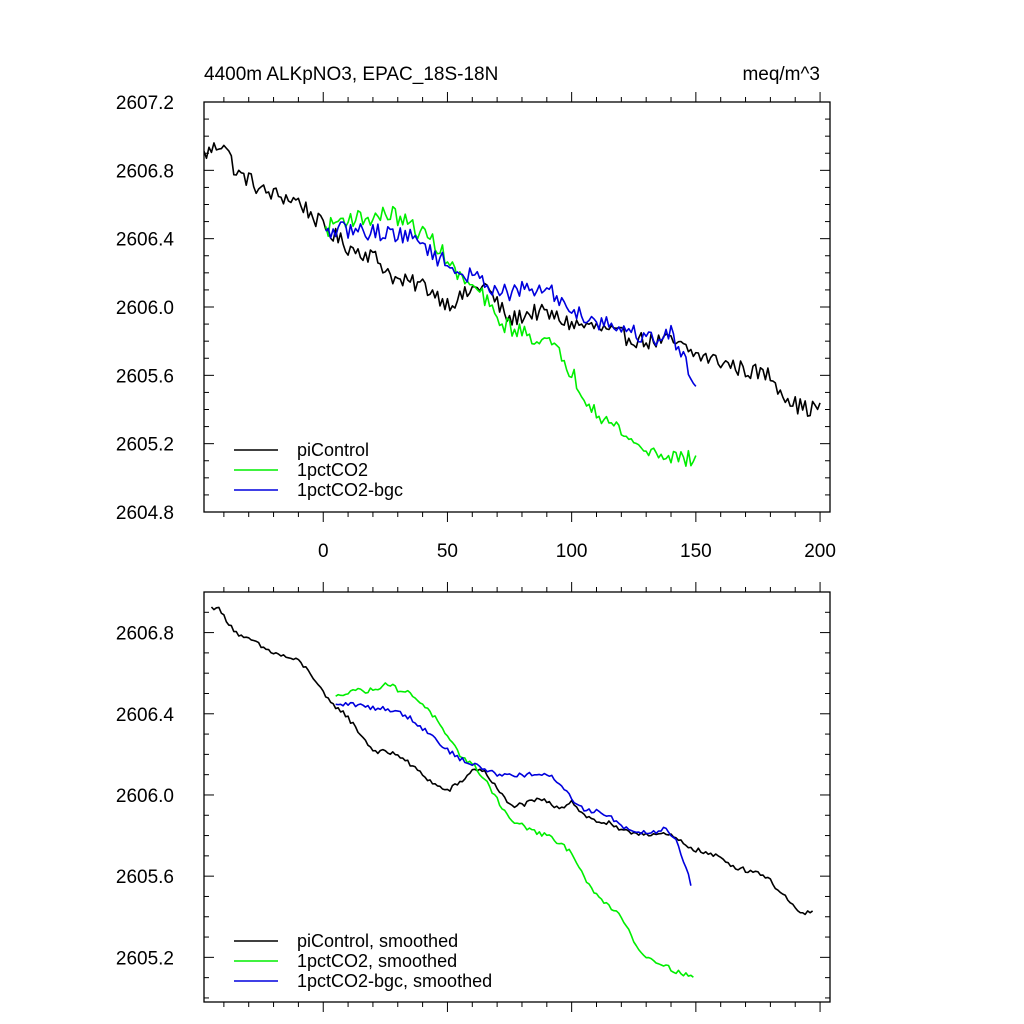 Image resolution: width=1024 pixels, height=1024 pixels. Describe the element at coordinates (377, 941) in the screenshot. I see `legend-label: piControl, smoothed` at that location.